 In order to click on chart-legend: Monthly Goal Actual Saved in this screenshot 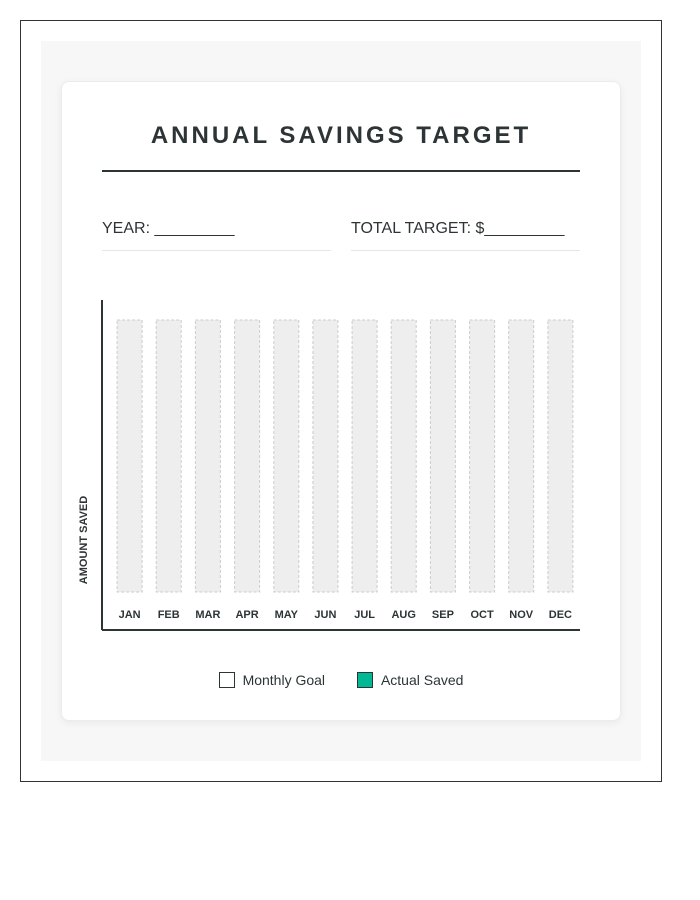, I will do `click(341, 681)`.